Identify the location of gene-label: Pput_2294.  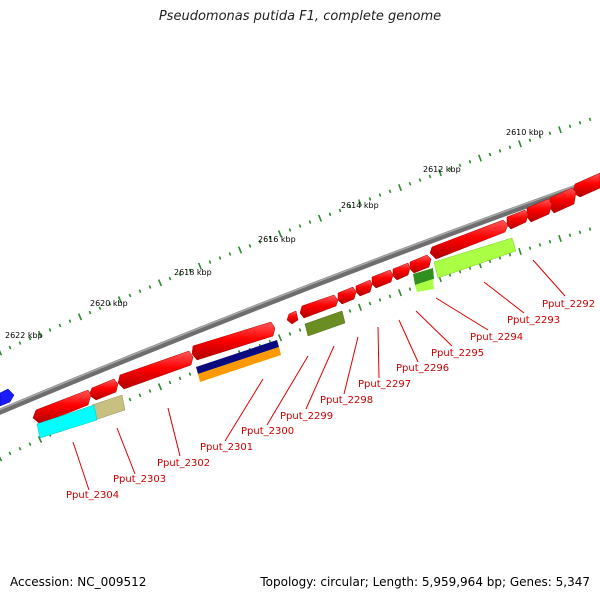
(496, 337).